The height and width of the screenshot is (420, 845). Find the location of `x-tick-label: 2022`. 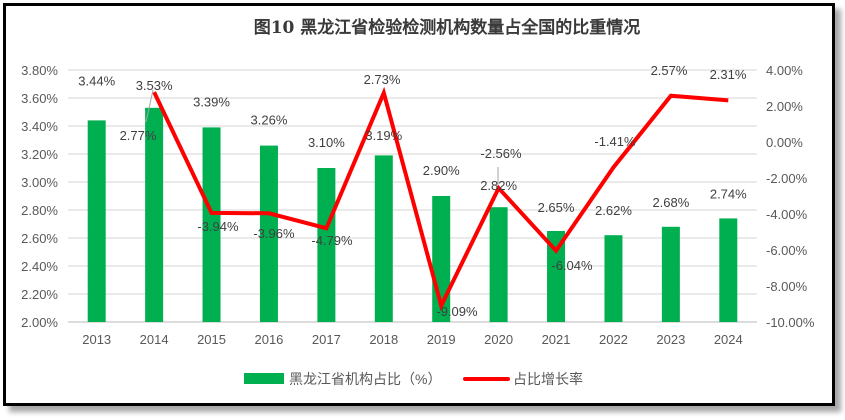

x-tick-label: 2022 is located at coordinates (613, 339).